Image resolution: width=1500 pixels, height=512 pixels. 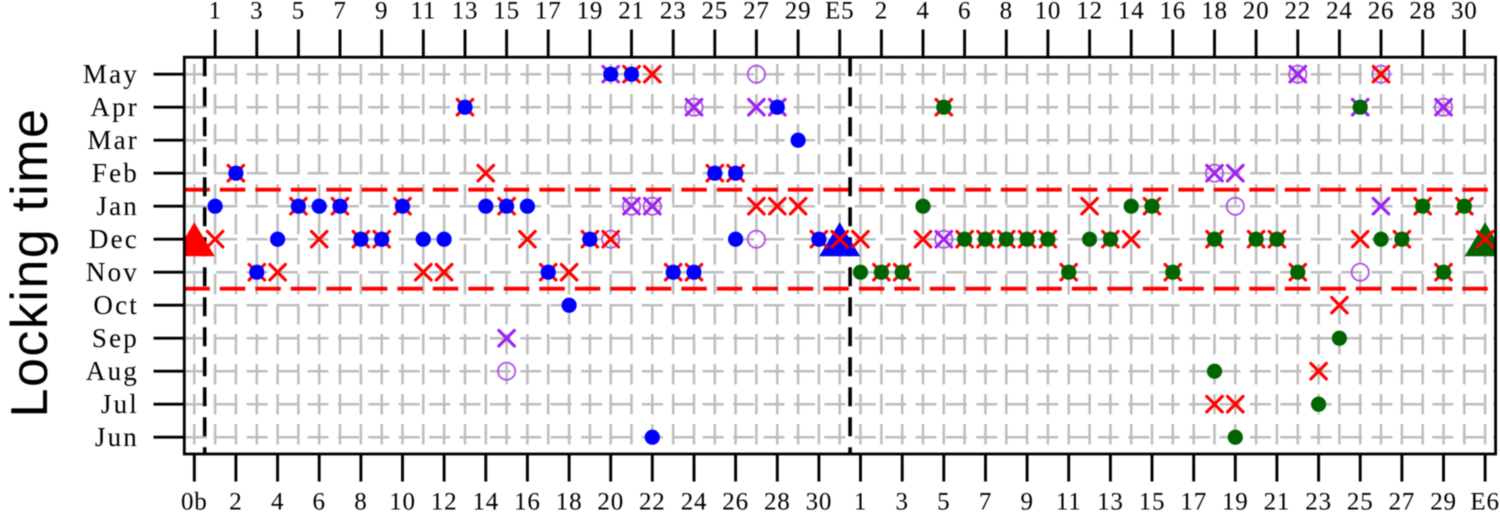 What do you see at coordinates (115, 338) in the screenshot?
I see `svg-text: Sep` at bounding box center [115, 338].